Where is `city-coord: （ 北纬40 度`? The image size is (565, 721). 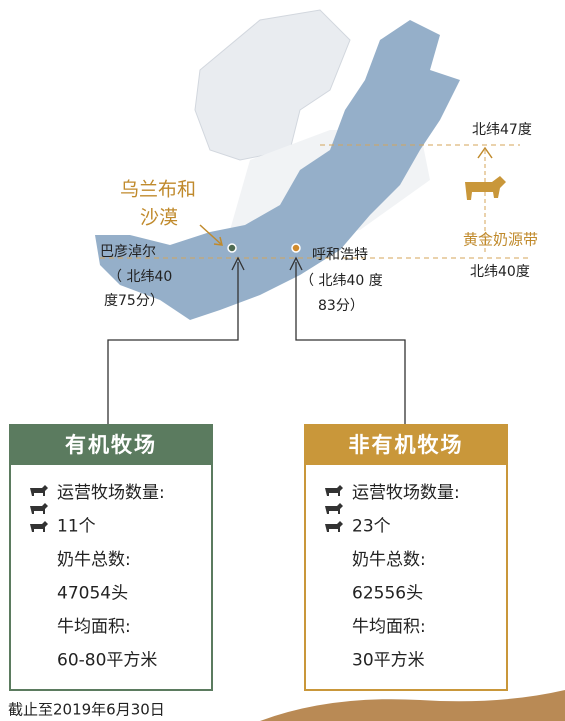 city-coord: （ 北纬40 度 is located at coordinates (341, 281).